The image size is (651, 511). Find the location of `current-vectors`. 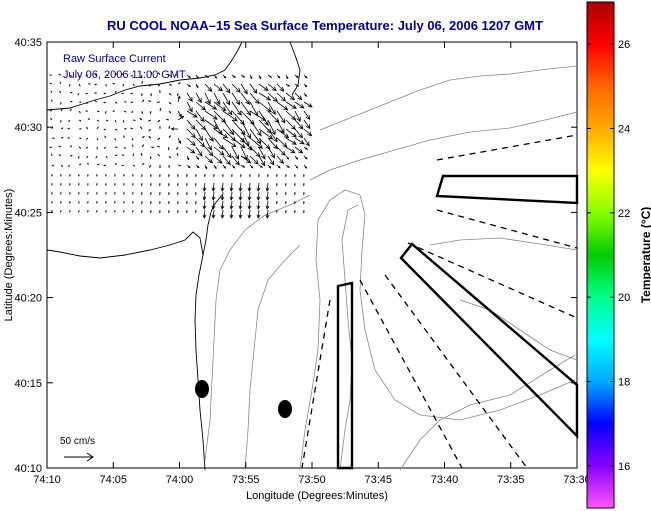

current-vectors is located at coordinates (181, 145).